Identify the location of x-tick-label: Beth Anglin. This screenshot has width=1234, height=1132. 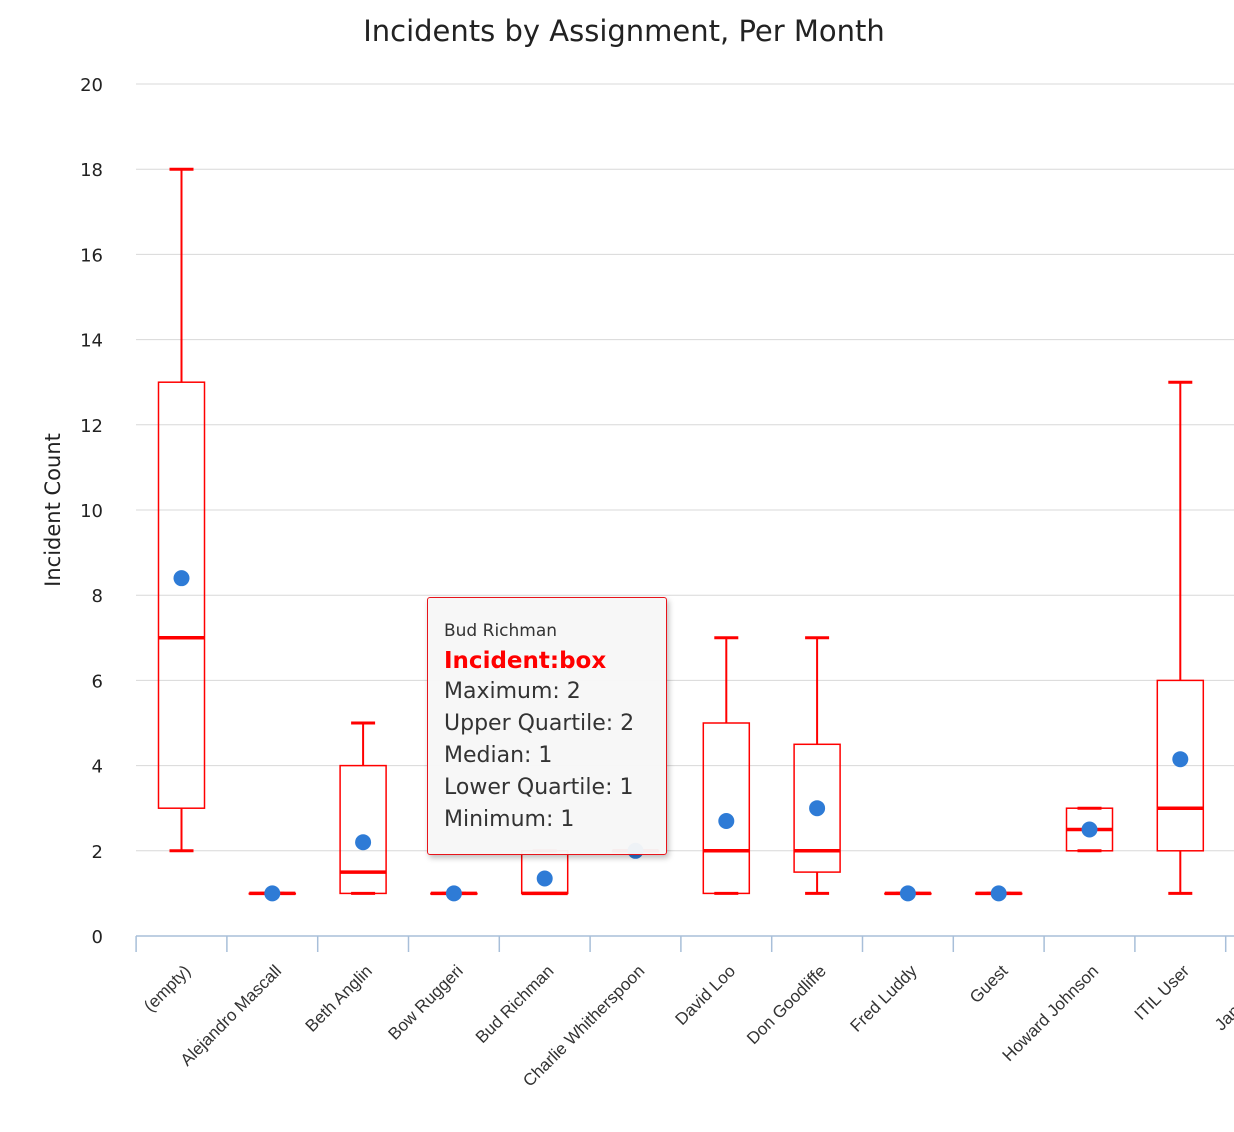
(339, 998).